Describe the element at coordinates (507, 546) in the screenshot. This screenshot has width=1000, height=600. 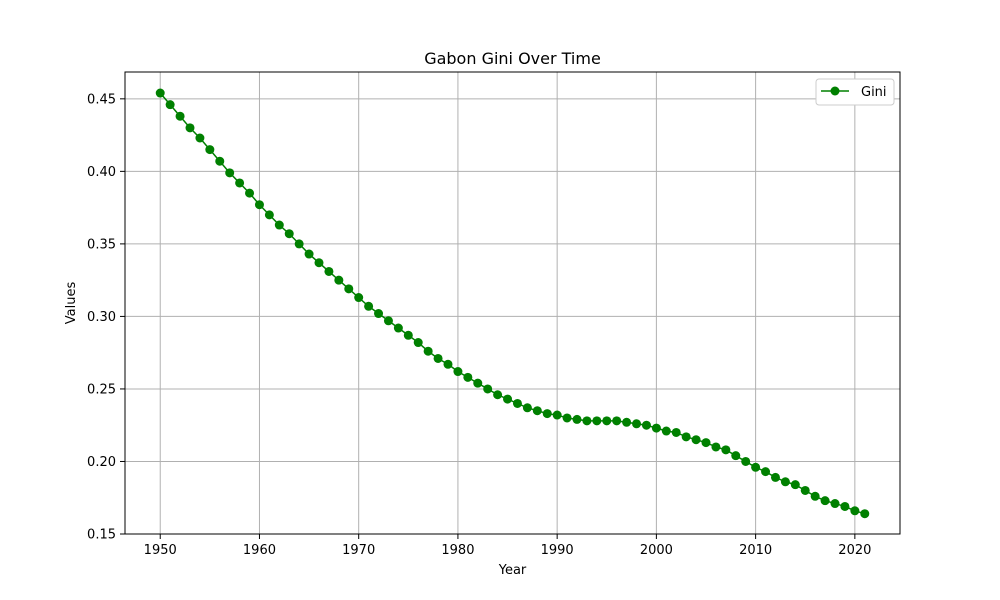
I see `x-axis: 1950 1960 1970 1980 1990 2000 2010 2020` at that location.